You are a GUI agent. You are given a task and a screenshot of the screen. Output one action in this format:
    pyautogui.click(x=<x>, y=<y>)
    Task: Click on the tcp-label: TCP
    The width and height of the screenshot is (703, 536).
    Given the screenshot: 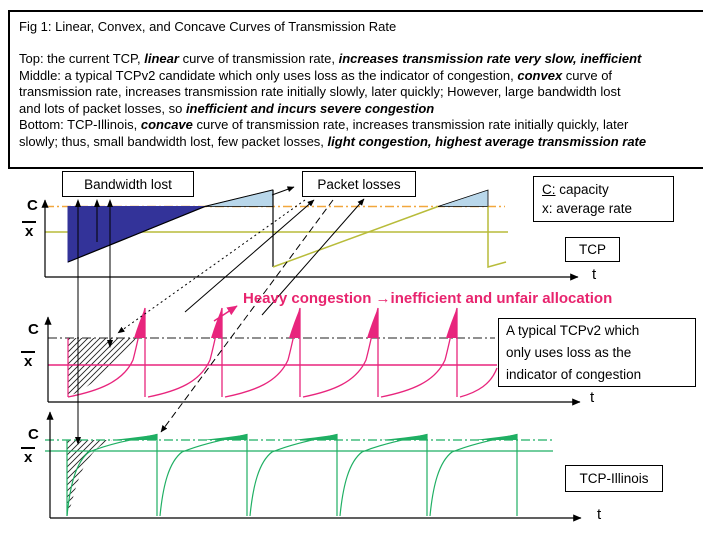 What is the action you would take?
    pyautogui.click(x=592, y=249)
    